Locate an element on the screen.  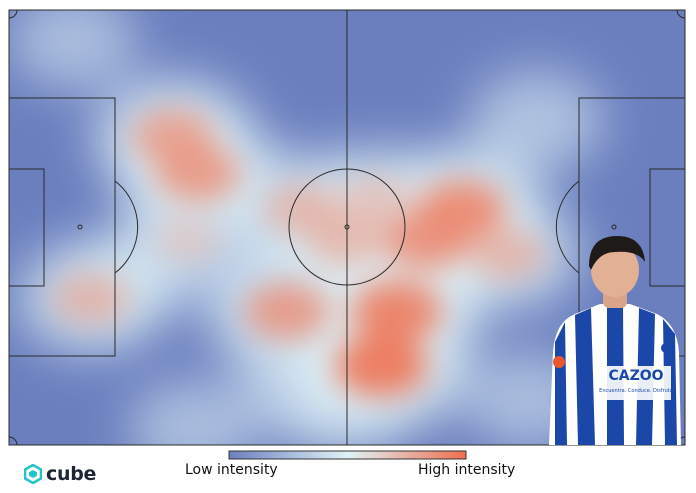
left-penalty-arc is located at coordinates (126, 227).